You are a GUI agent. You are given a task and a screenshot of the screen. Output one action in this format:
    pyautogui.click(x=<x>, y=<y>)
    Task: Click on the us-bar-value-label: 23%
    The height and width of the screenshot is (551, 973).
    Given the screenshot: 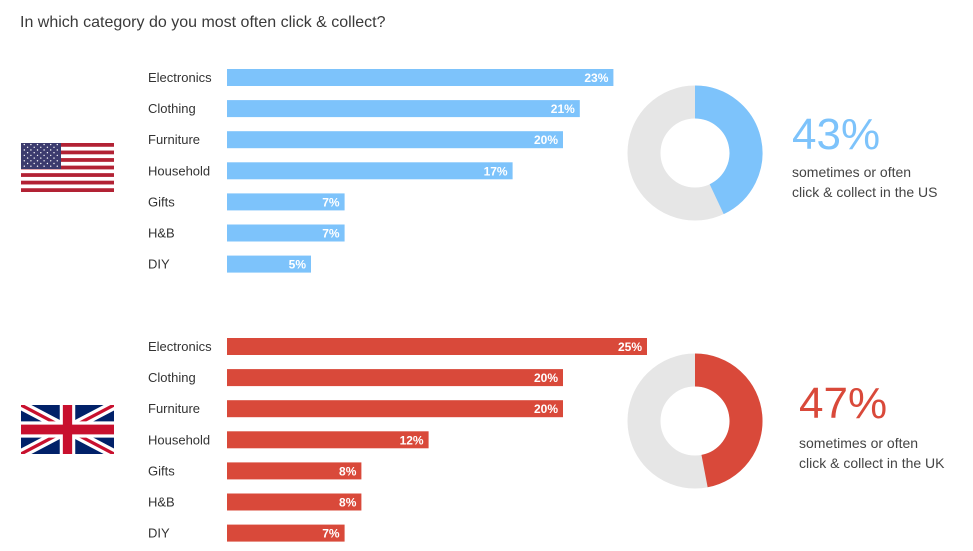 What is the action you would take?
    pyautogui.click(x=596, y=78)
    